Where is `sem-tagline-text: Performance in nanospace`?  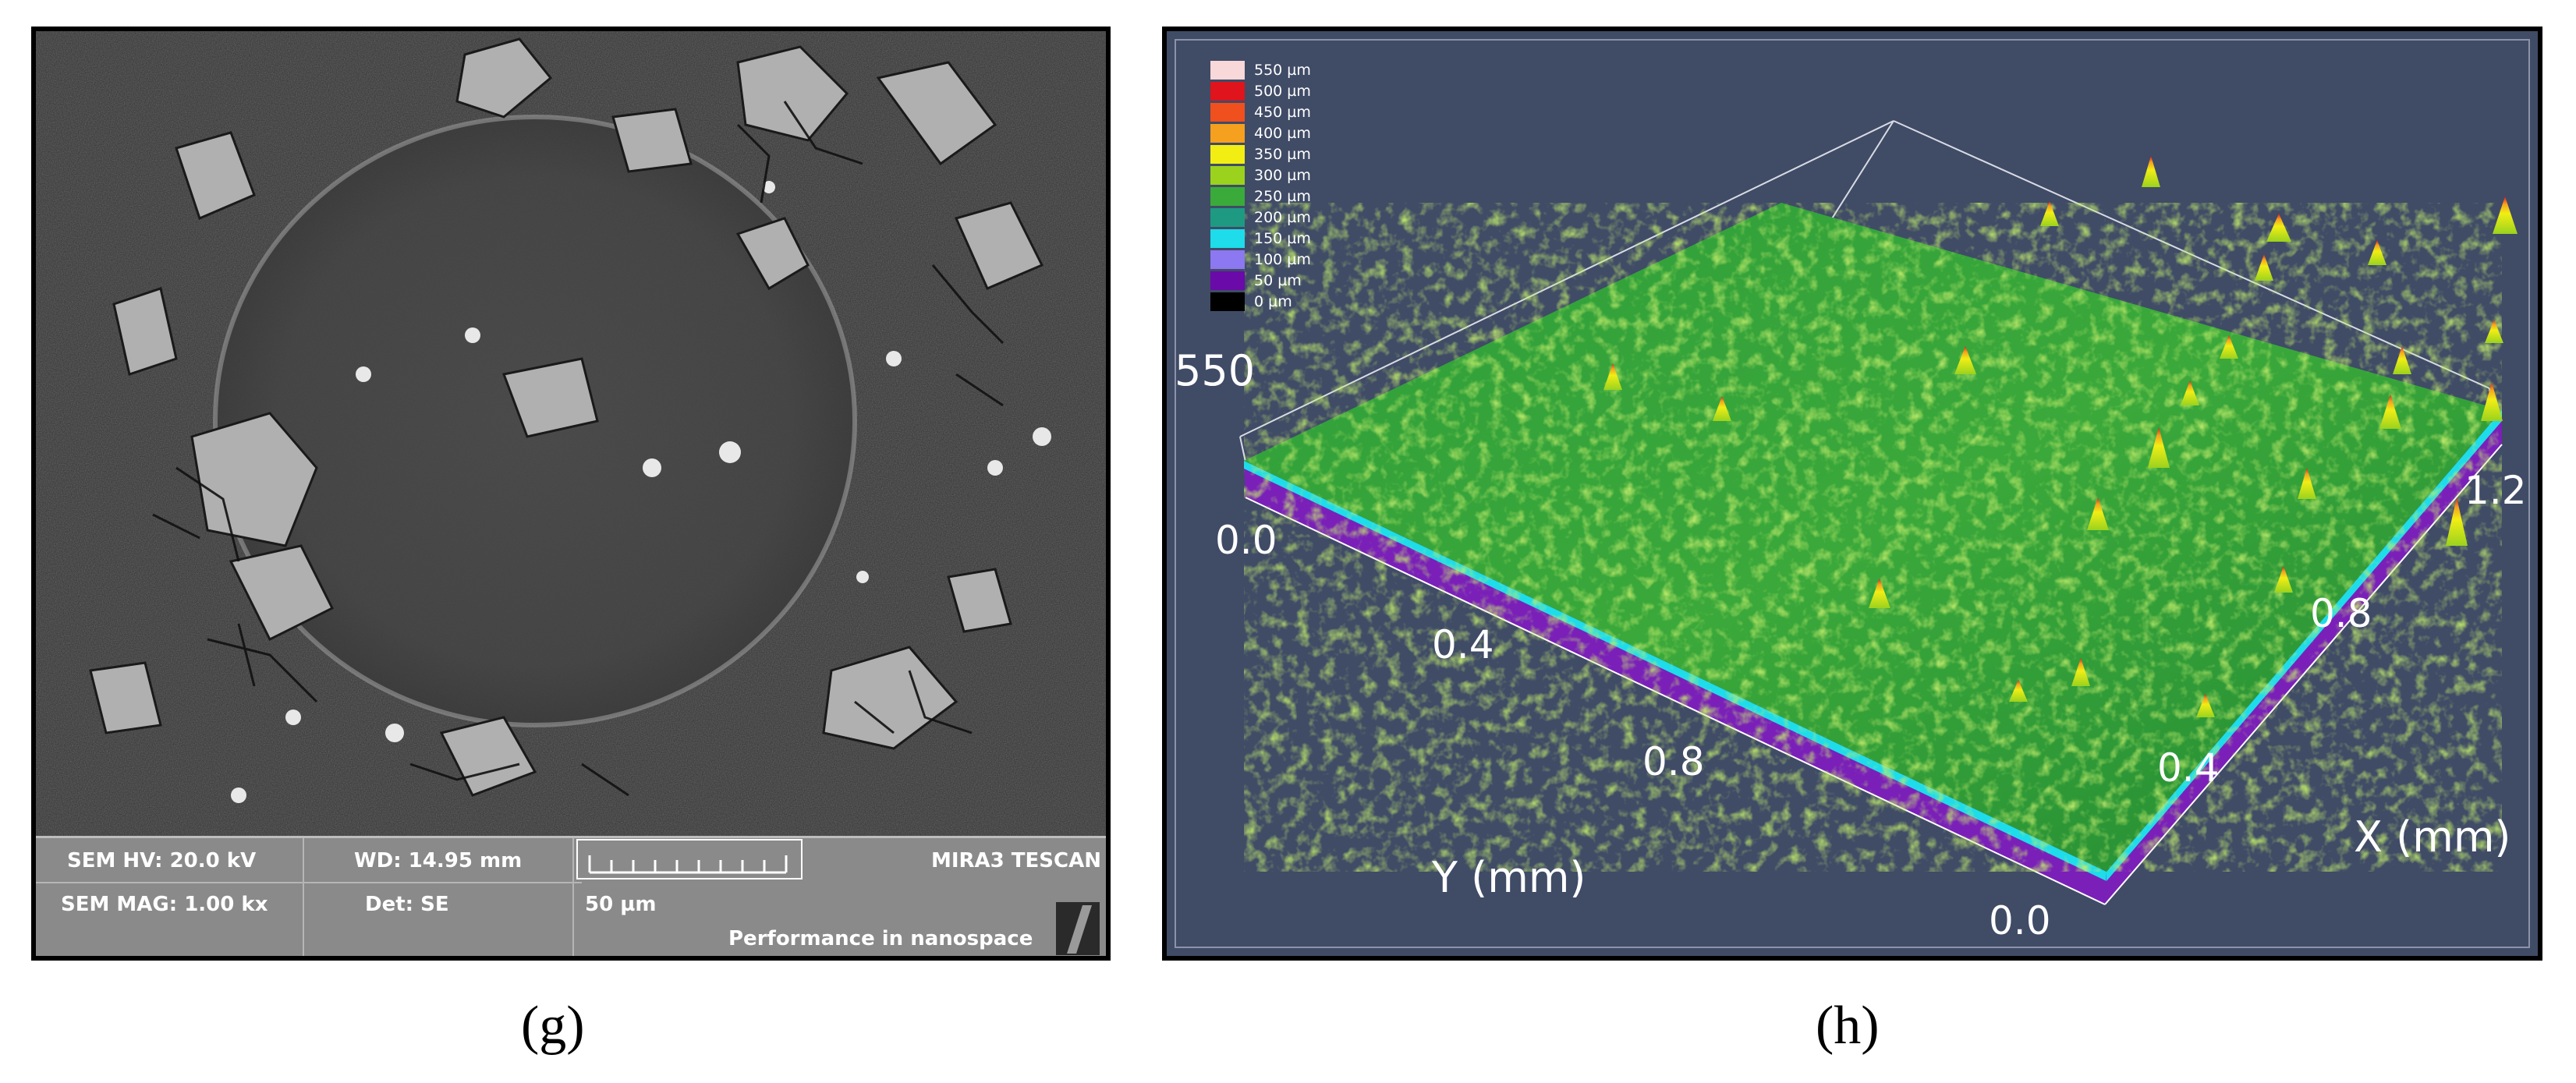
sem-tagline-text: Performance in nanospace is located at coordinates (881, 938).